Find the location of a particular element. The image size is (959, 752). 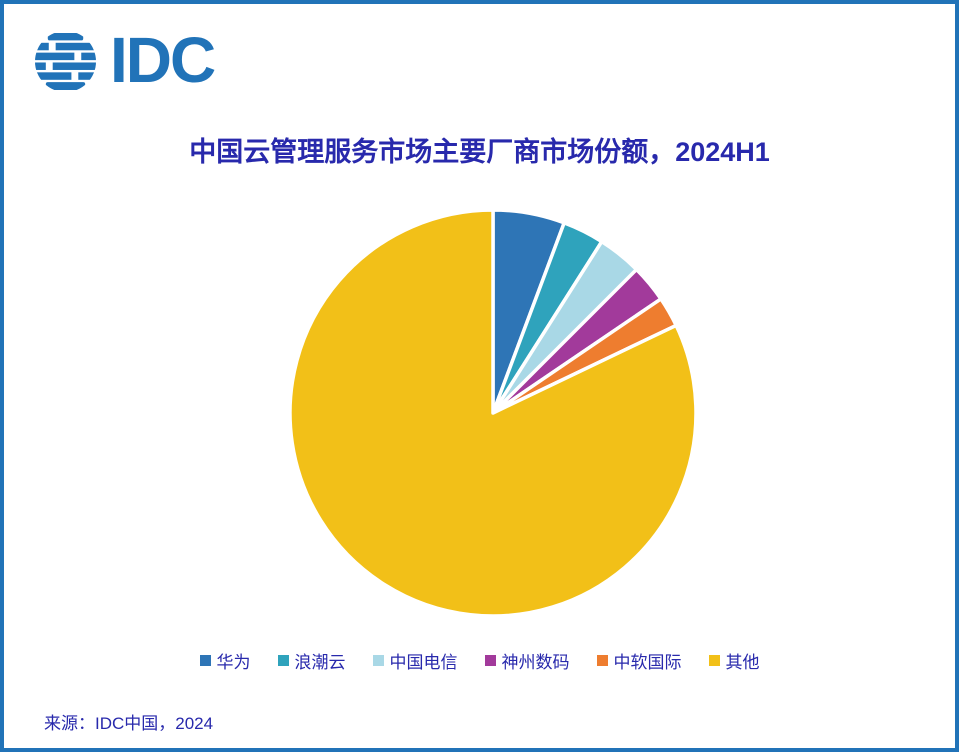

source-note: 来源：IDC中国，2024 is located at coordinates (129, 723).